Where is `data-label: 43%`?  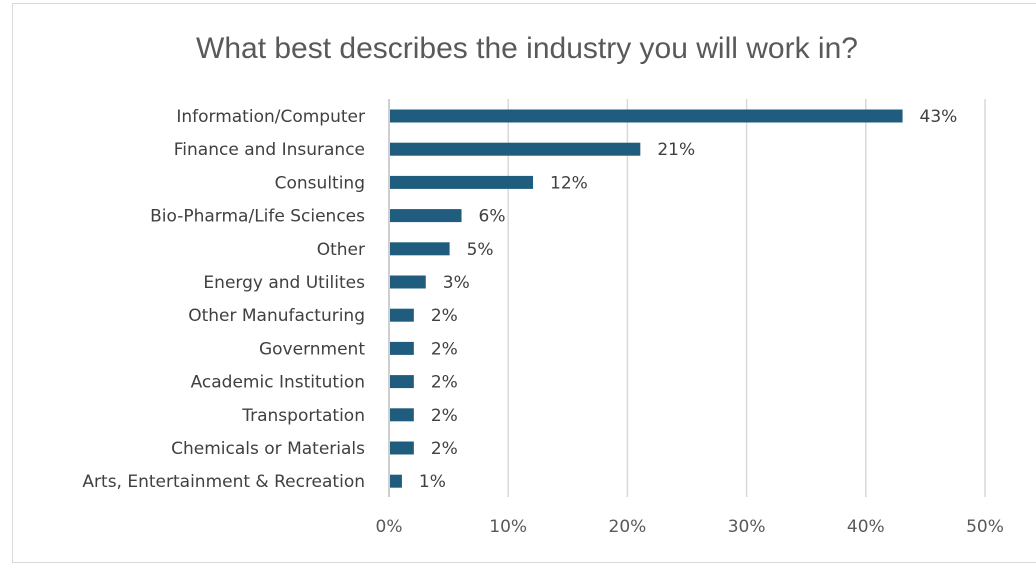
data-label: 43% is located at coordinates (939, 117).